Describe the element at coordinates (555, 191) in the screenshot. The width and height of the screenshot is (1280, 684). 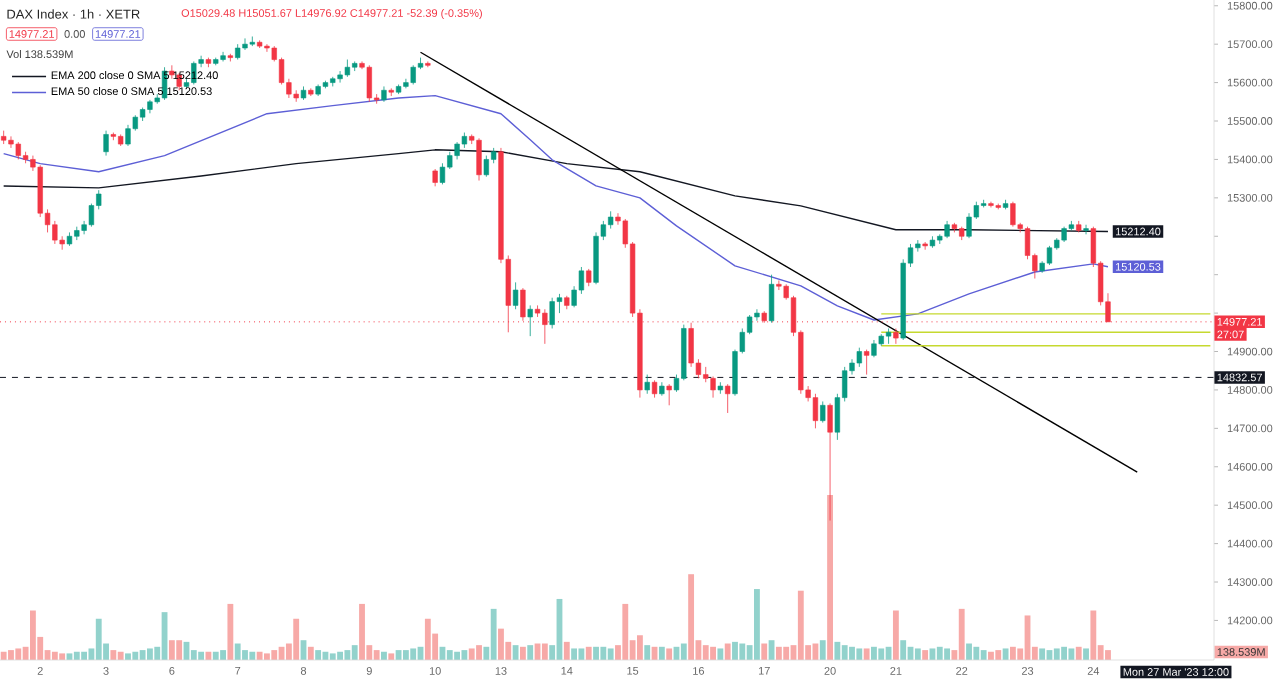
I see `line-series` at that location.